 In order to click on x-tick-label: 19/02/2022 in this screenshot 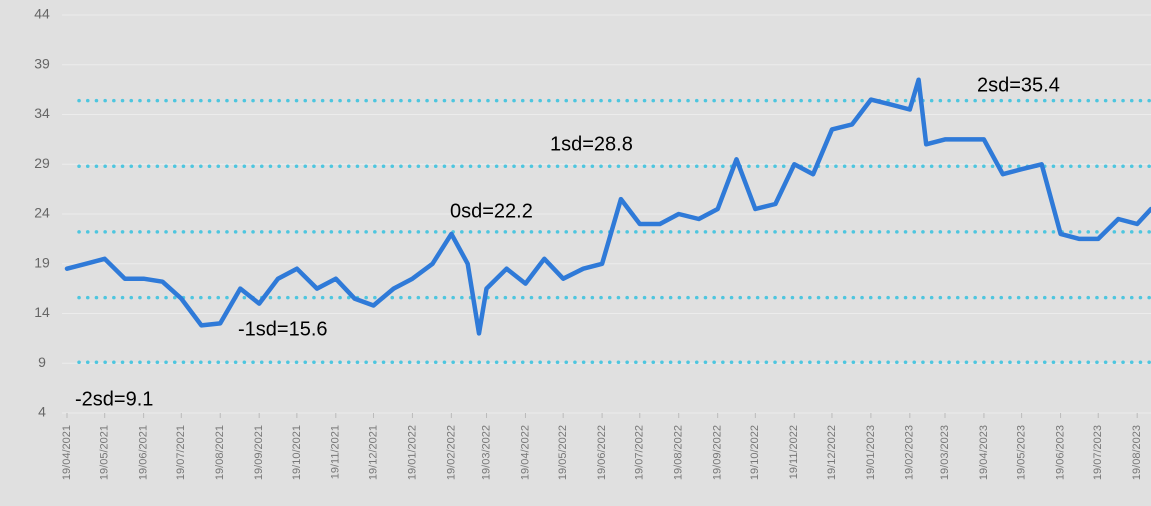, I will do `click(451, 452)`.